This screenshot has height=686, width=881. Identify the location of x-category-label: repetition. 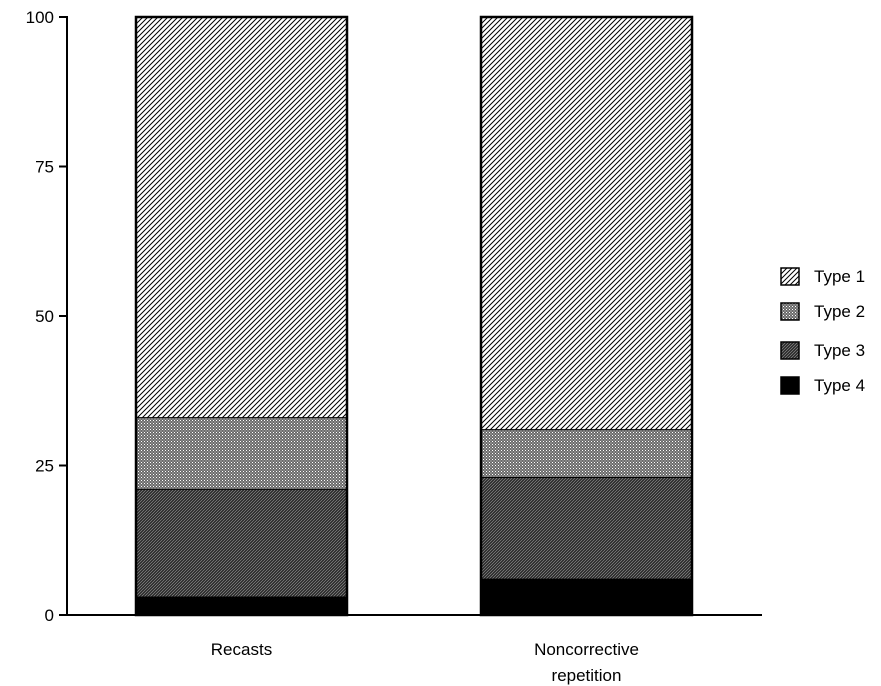
(587, 675).